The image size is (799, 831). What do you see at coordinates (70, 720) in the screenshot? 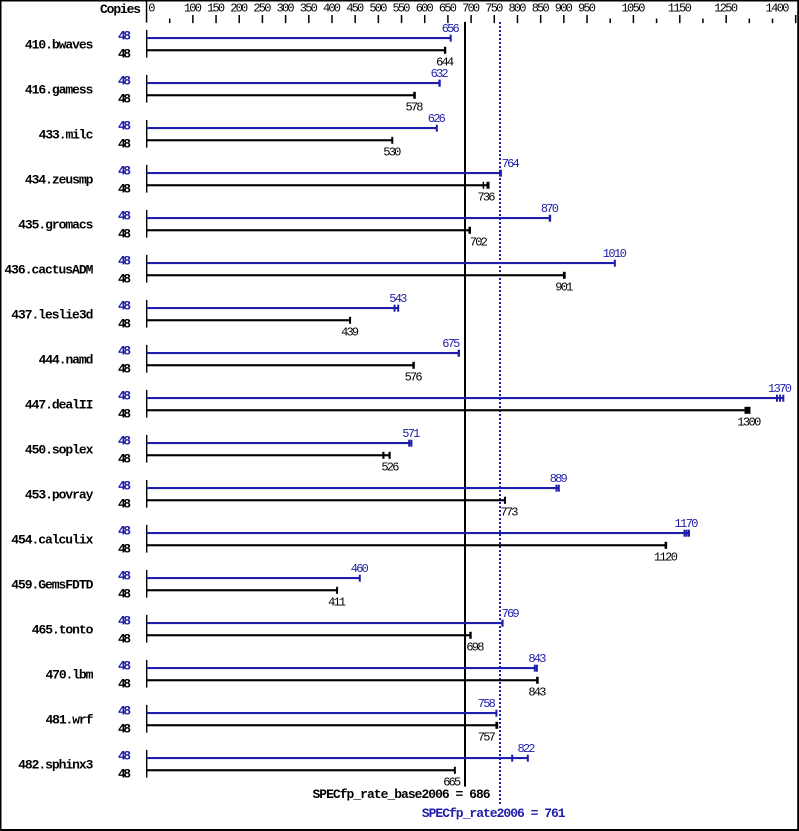
I see `svg-text: 481.wrf` at bounding box center [70, 720].